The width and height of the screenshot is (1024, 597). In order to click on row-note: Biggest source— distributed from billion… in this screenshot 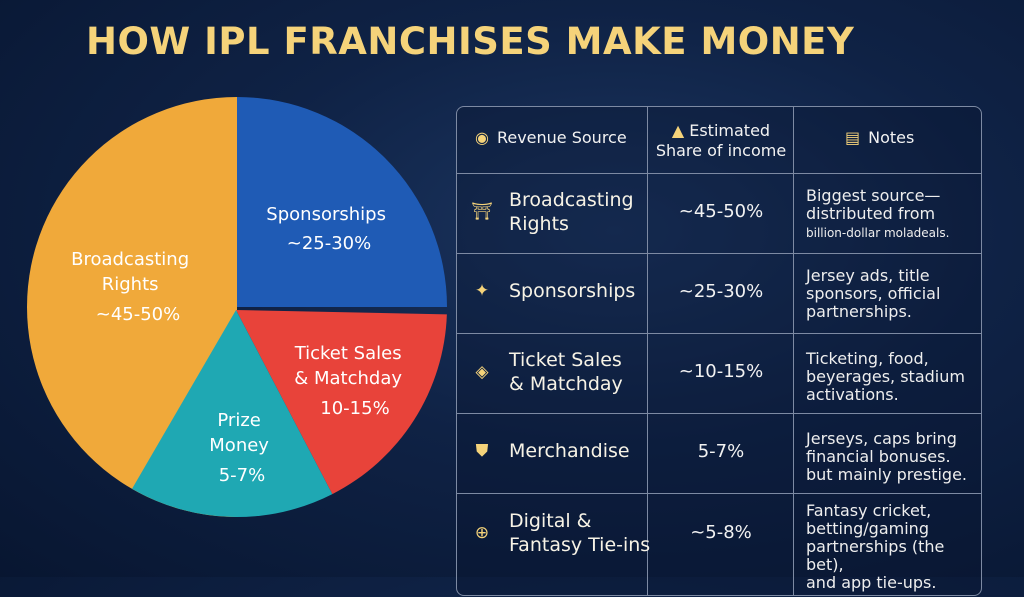, I will do `click(878, 213)`.